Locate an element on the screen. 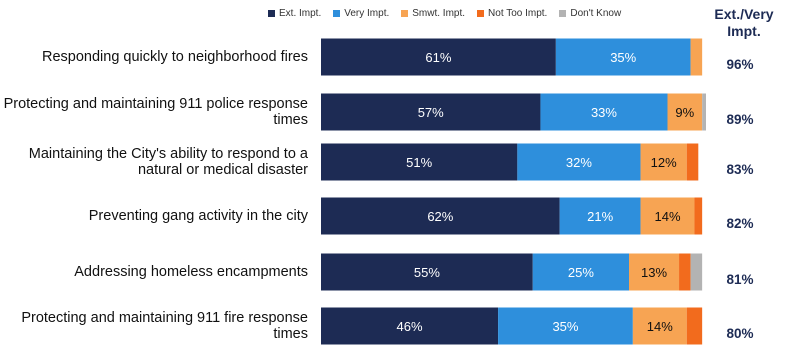 This screenshot has height=345, width=792. bar-value-label: 55% is located at coordinates (427, 272).